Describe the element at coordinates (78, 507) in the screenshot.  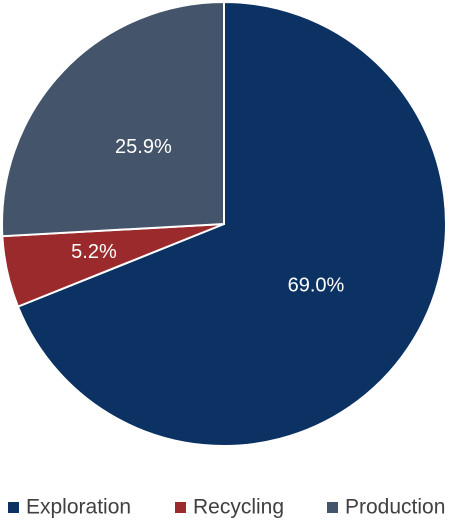
I see `legend-label: Exploration` at that location.